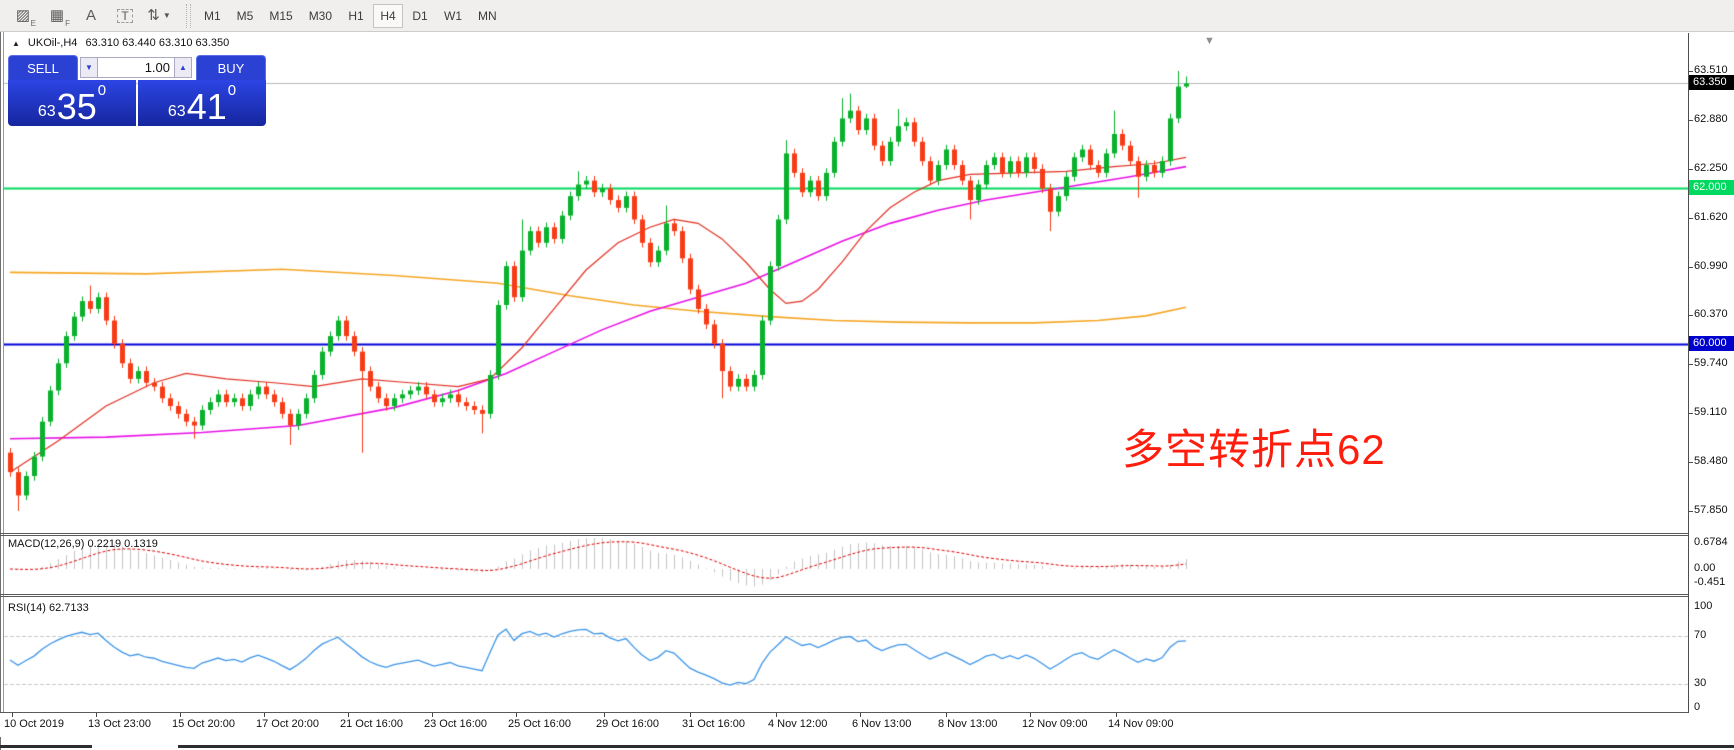 The image size is (1734, 750). What do you see at coordinates (3, 373) in the screenshot?
I see `chart-left-border` at bounding box center [3, 373].